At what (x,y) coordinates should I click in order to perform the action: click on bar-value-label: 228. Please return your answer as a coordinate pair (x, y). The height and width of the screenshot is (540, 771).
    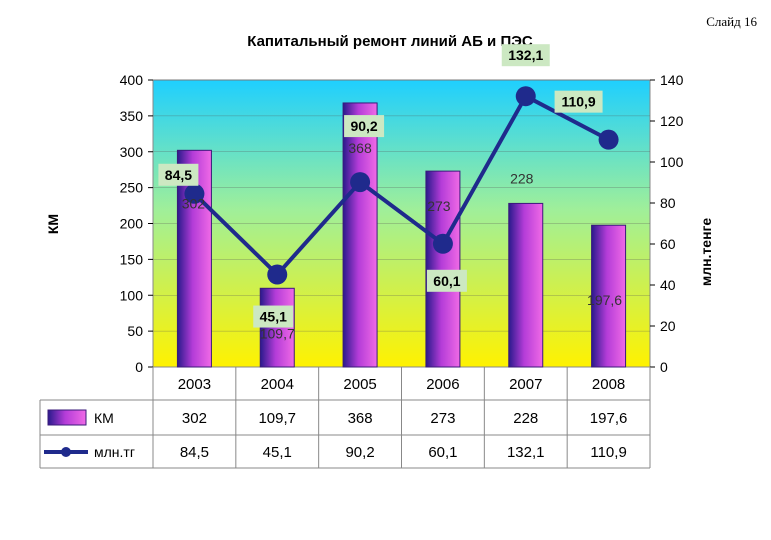
    Looking at the image, I should click on (522, 178).